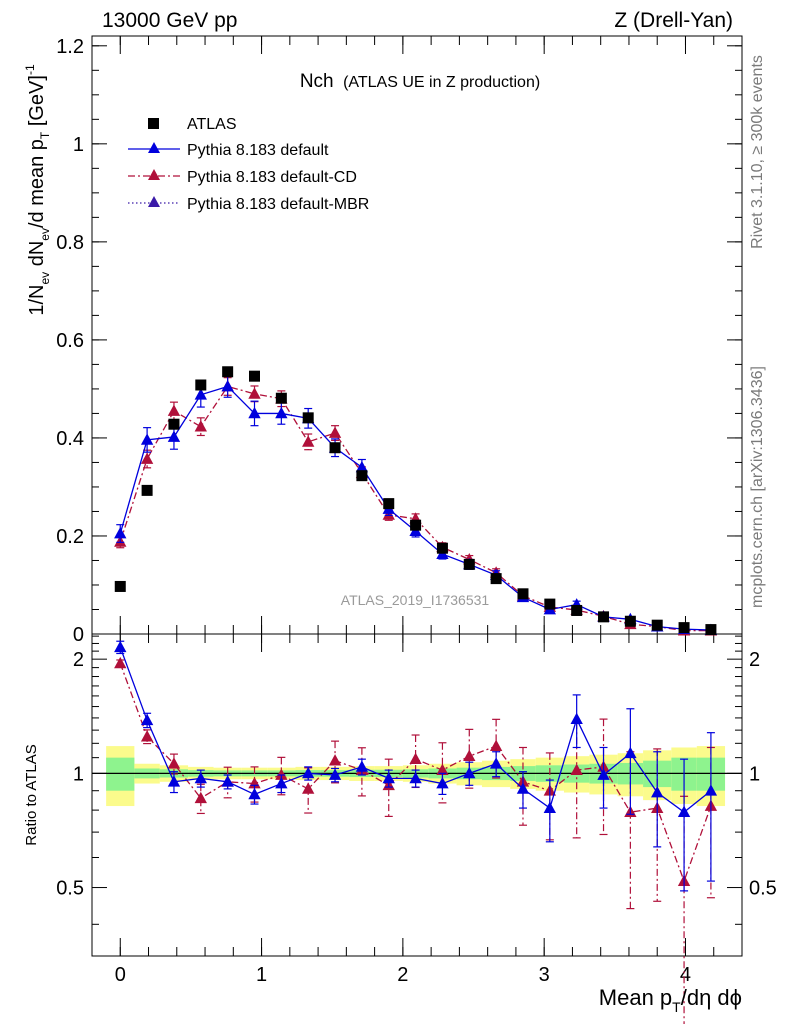 This screenshot has width=786, height=1024. What do you see at coordinates (120, 975) in the screenshot?
I see `x-tick-label: 0` at bounding box center [120, 975].